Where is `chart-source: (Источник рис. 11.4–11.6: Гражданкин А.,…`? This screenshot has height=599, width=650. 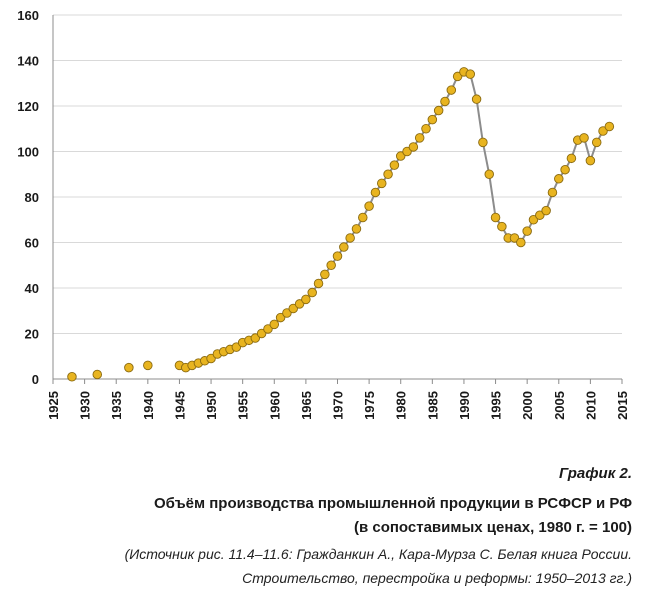
chart-source: (Источник рис. 11.4–11.6: Гражданкин А.,… is located at coordinates (378, 566).